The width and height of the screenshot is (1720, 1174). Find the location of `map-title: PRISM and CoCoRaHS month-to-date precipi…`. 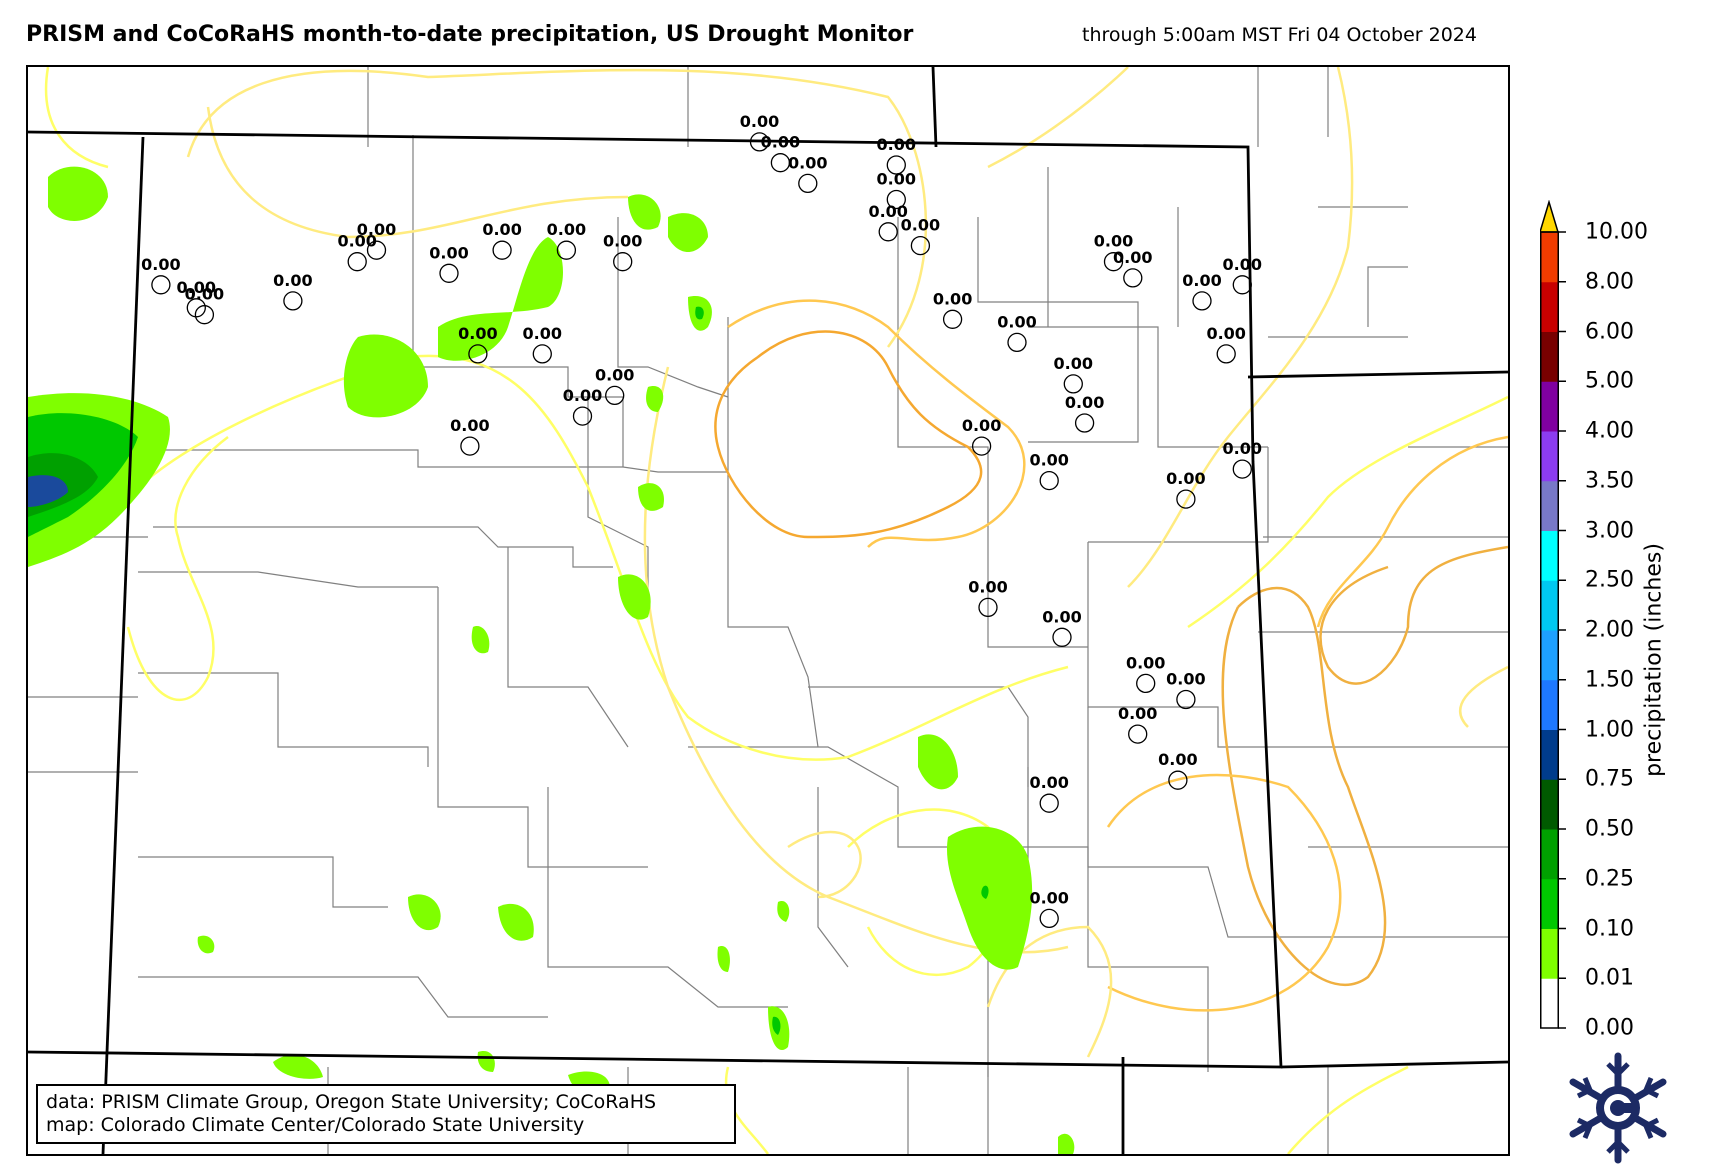

map-title: PRISM and CoCoRaHS month-to-date precipi… is located at coordinates (470, 34).